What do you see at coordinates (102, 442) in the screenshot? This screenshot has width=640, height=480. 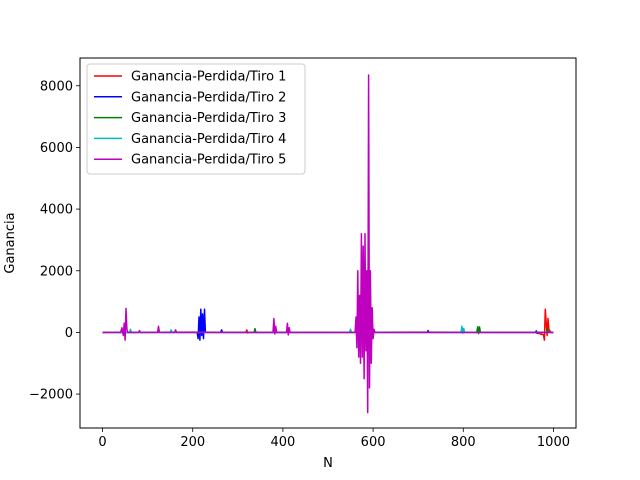 I see `x-tick-label: 0` at bounding box center [102, 442].